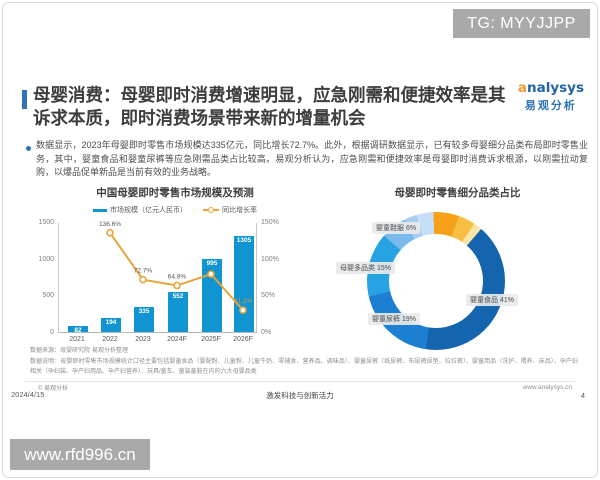 This screenshot has height=480, width=600. Describe the element at coordinates (550, 88) in the screenshot. I see `logo-text-en: analysys` at that location.